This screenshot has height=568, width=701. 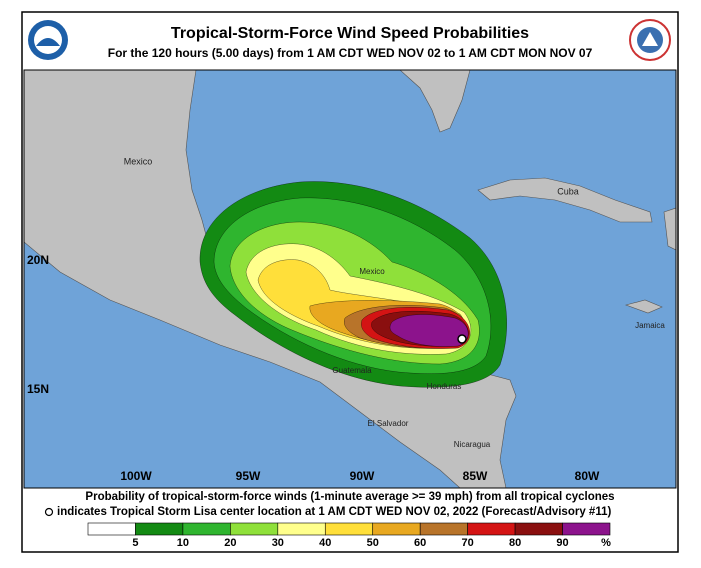 I want to click on longitude-label: 100W, so click(x=136, y=476).